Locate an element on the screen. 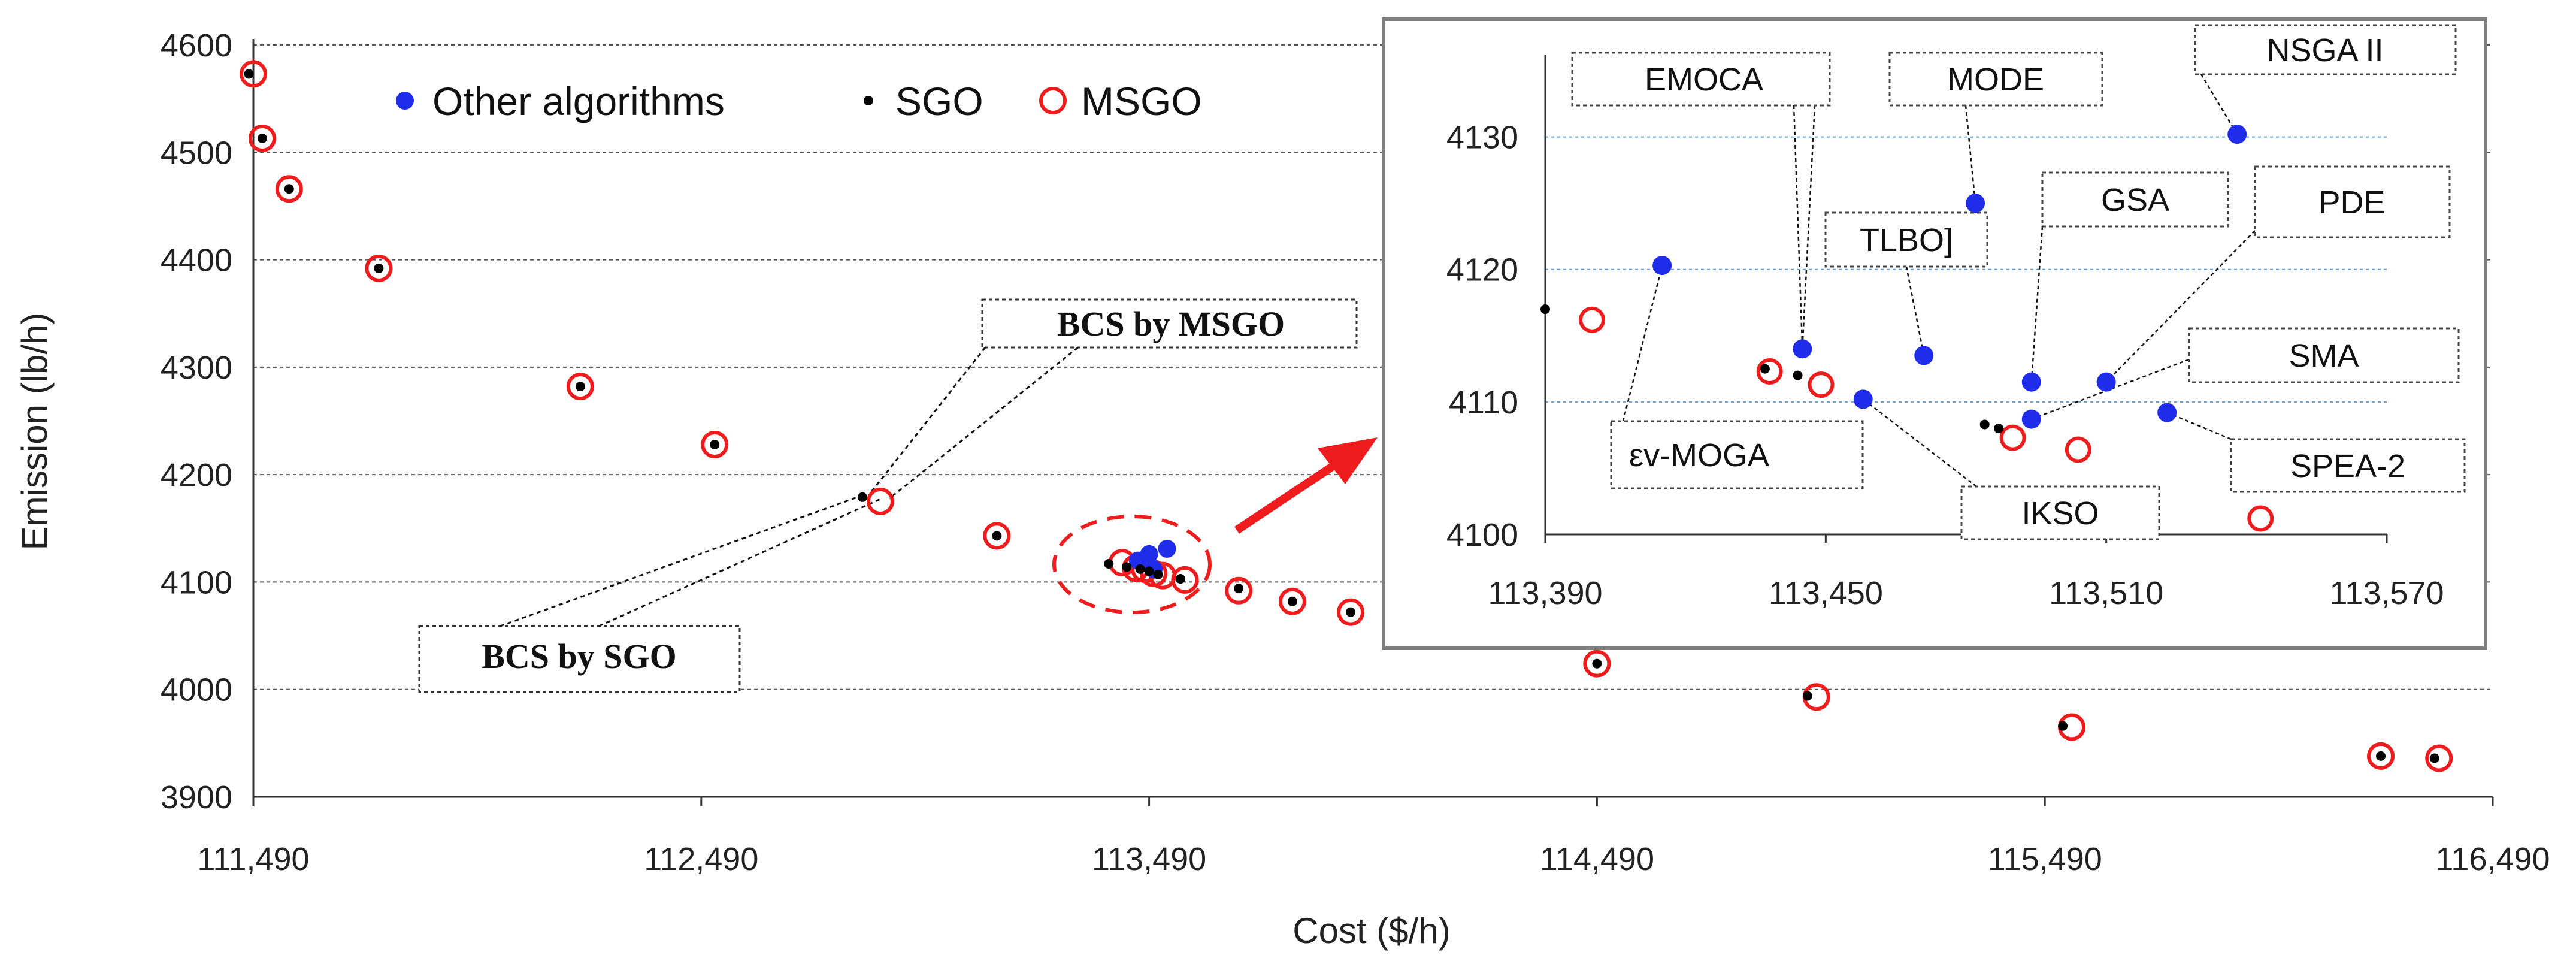  inset-algorithm-label: SMA is located at coordinates (2324, 356).